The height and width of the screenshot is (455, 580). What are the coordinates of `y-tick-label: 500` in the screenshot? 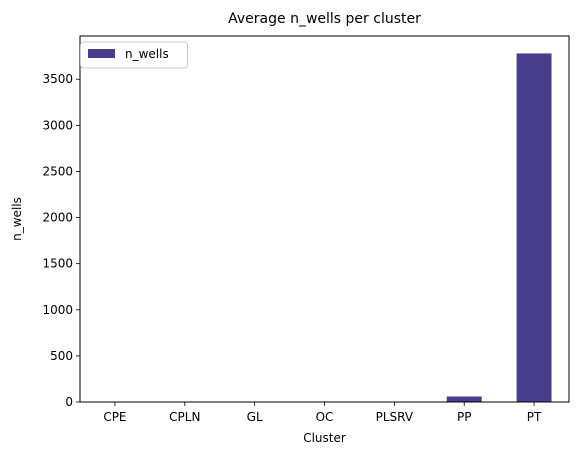 It's located at (61, 356).